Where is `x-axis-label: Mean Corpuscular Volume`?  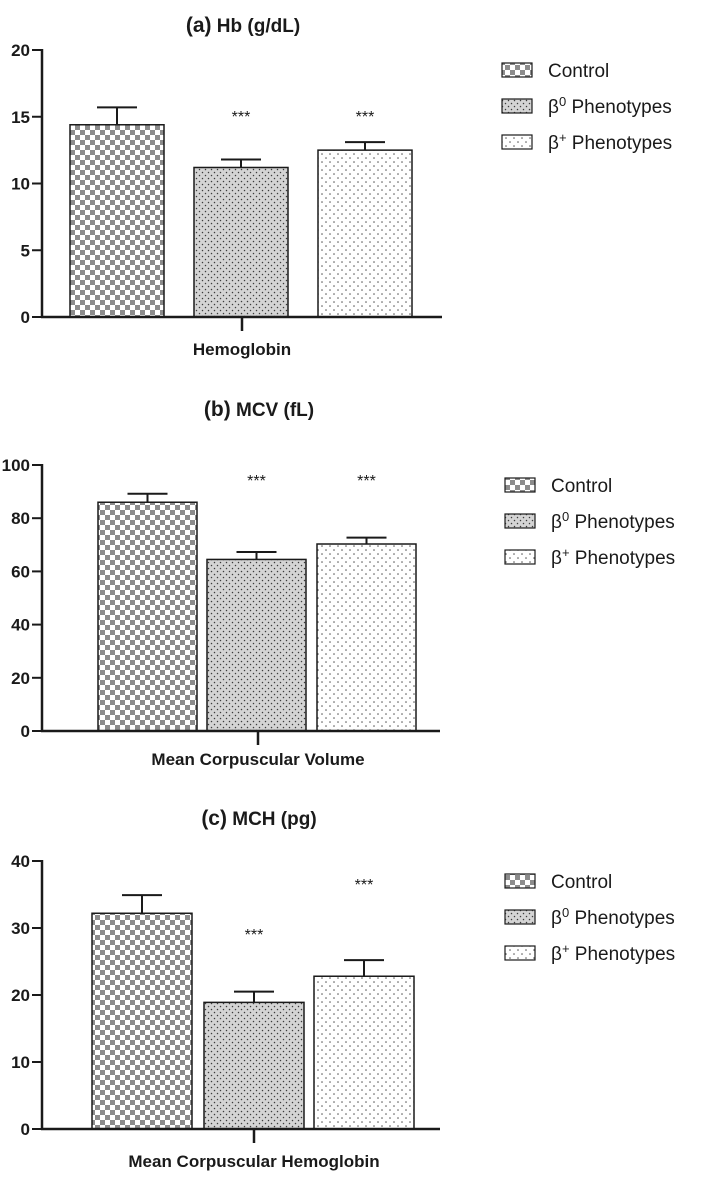 x-axis-label: Mean Corpuscular Volume is located at coordinates (257, 759).